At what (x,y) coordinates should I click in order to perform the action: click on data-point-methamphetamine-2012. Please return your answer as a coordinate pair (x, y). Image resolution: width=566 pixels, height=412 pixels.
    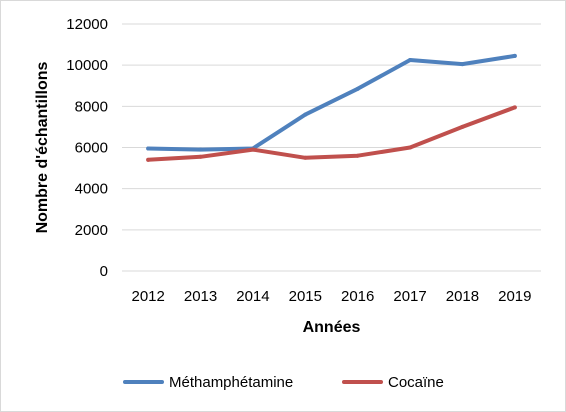
    Looking at the image, I should click on (148, 148).